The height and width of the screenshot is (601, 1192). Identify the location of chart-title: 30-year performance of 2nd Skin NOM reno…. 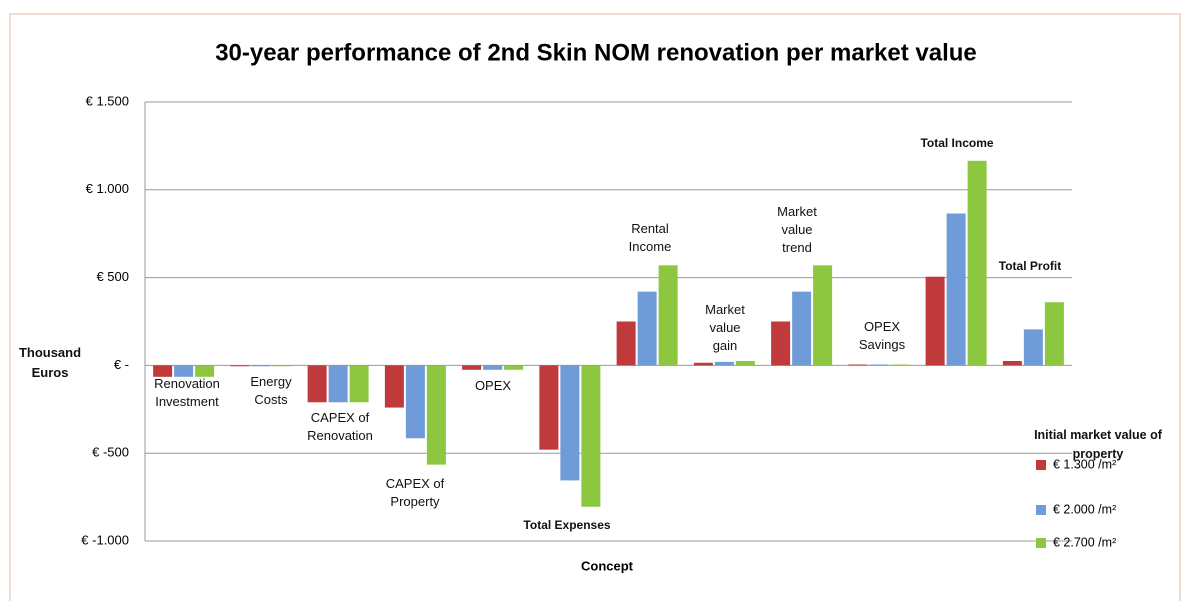
(596, 52).